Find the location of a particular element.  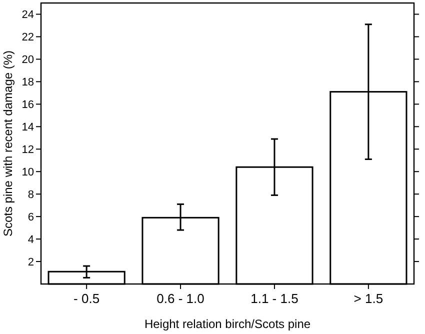

x-axis-title: Height relation birch/Scots pine is located at coordinates (227, 324).